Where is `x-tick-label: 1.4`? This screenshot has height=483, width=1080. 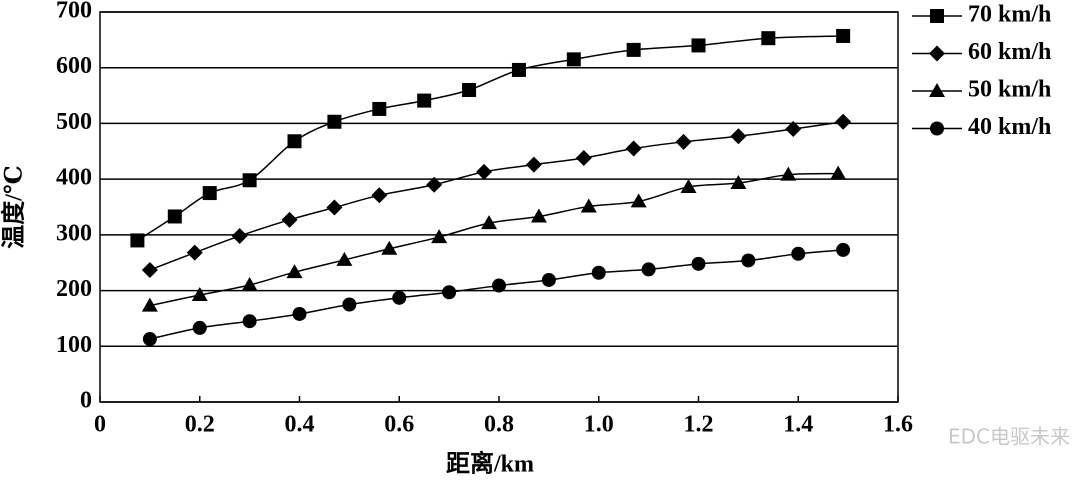 x-tick-label: 1.4 is located at coordinates (798, 425).